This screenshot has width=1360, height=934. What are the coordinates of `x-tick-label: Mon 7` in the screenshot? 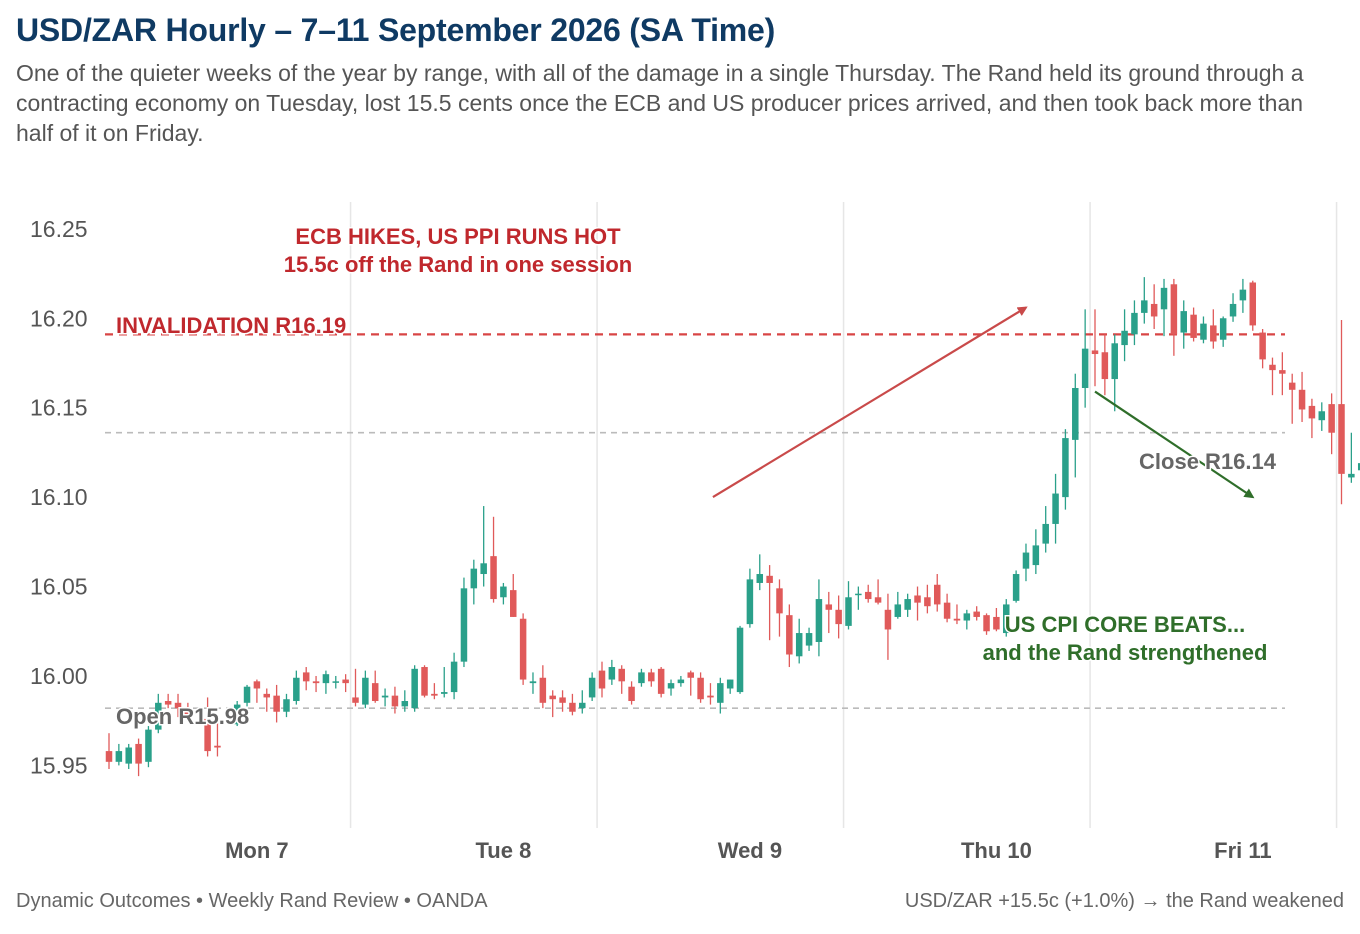 It's located at (257, 850).